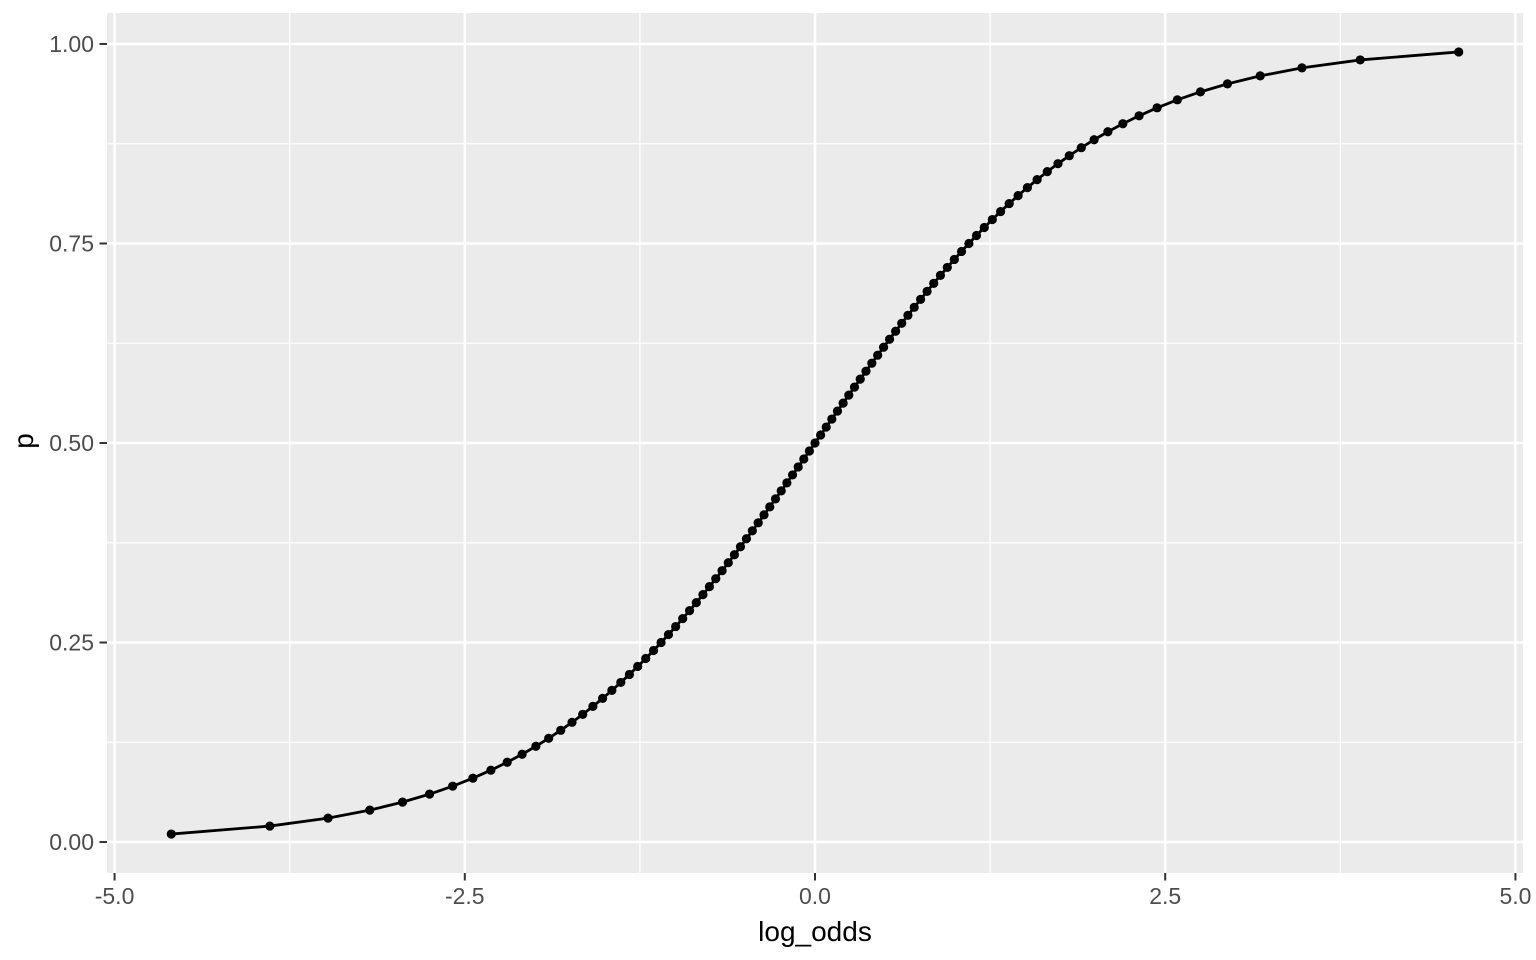  I want to click on y-tick-label: 0.00, so click(71, 842).